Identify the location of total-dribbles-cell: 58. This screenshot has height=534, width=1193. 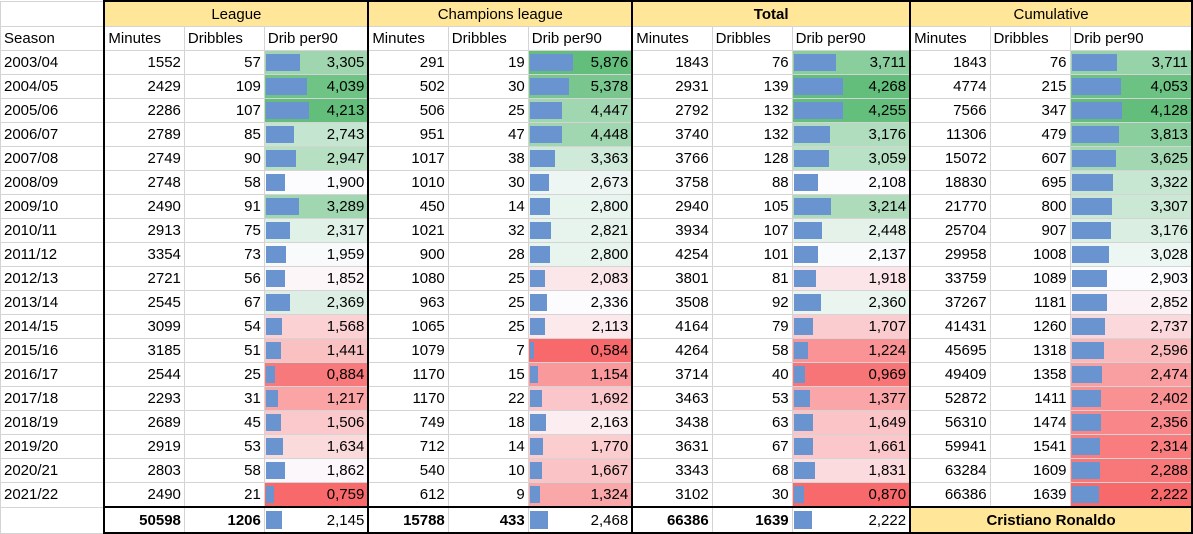
(752, 350).